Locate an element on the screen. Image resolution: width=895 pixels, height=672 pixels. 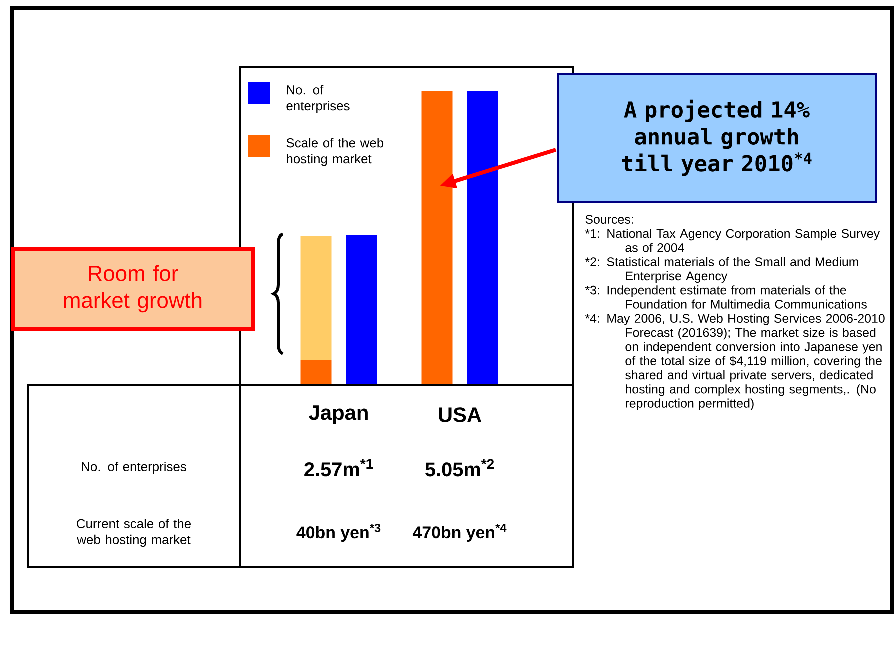
legend-label: Scale of the web hosting market is located at coordinates (335, 152).